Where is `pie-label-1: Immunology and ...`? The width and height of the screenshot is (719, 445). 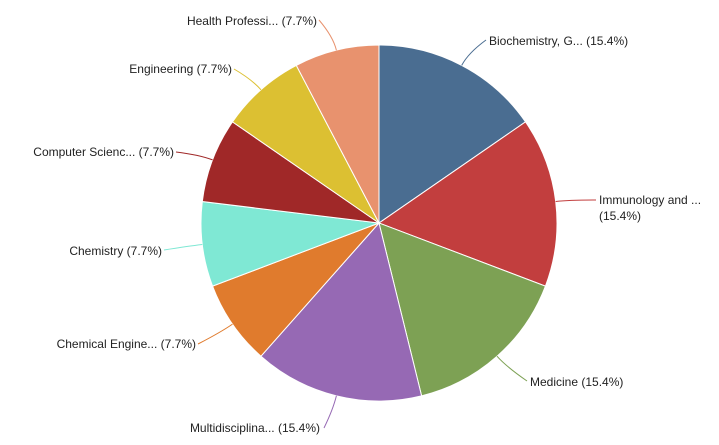 pie-label-1: Immunology and ... is located at coordinates (650, 200).